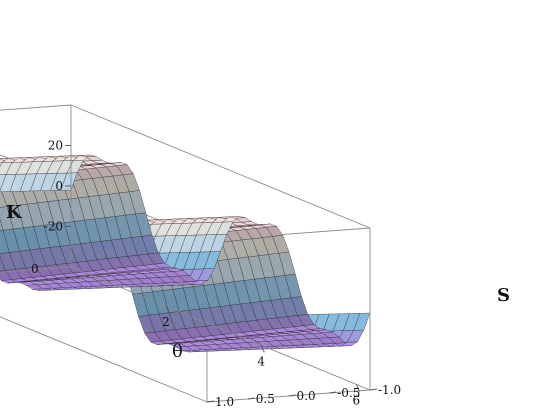  What do you see at coordinates (503, 295) in the screenshot?
I see `y-axis-label: S` at bounding box center [503, 295].